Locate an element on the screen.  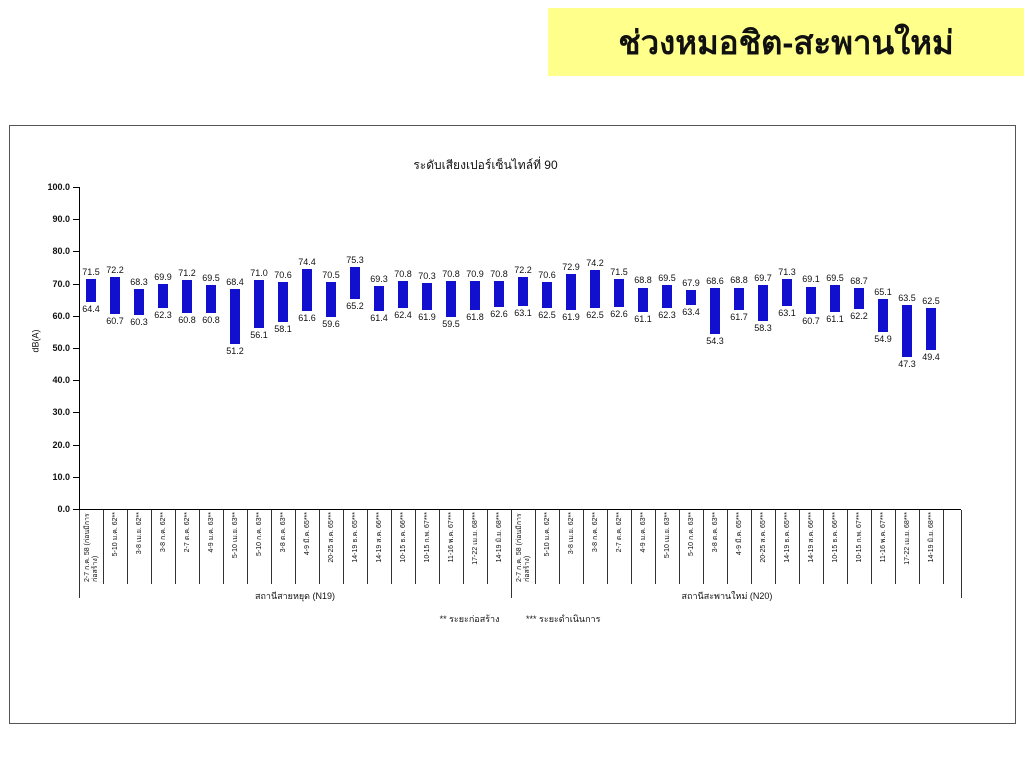
x-category-cell: 4-9 ม.ค. 63** is located at coordinates (643, 547).